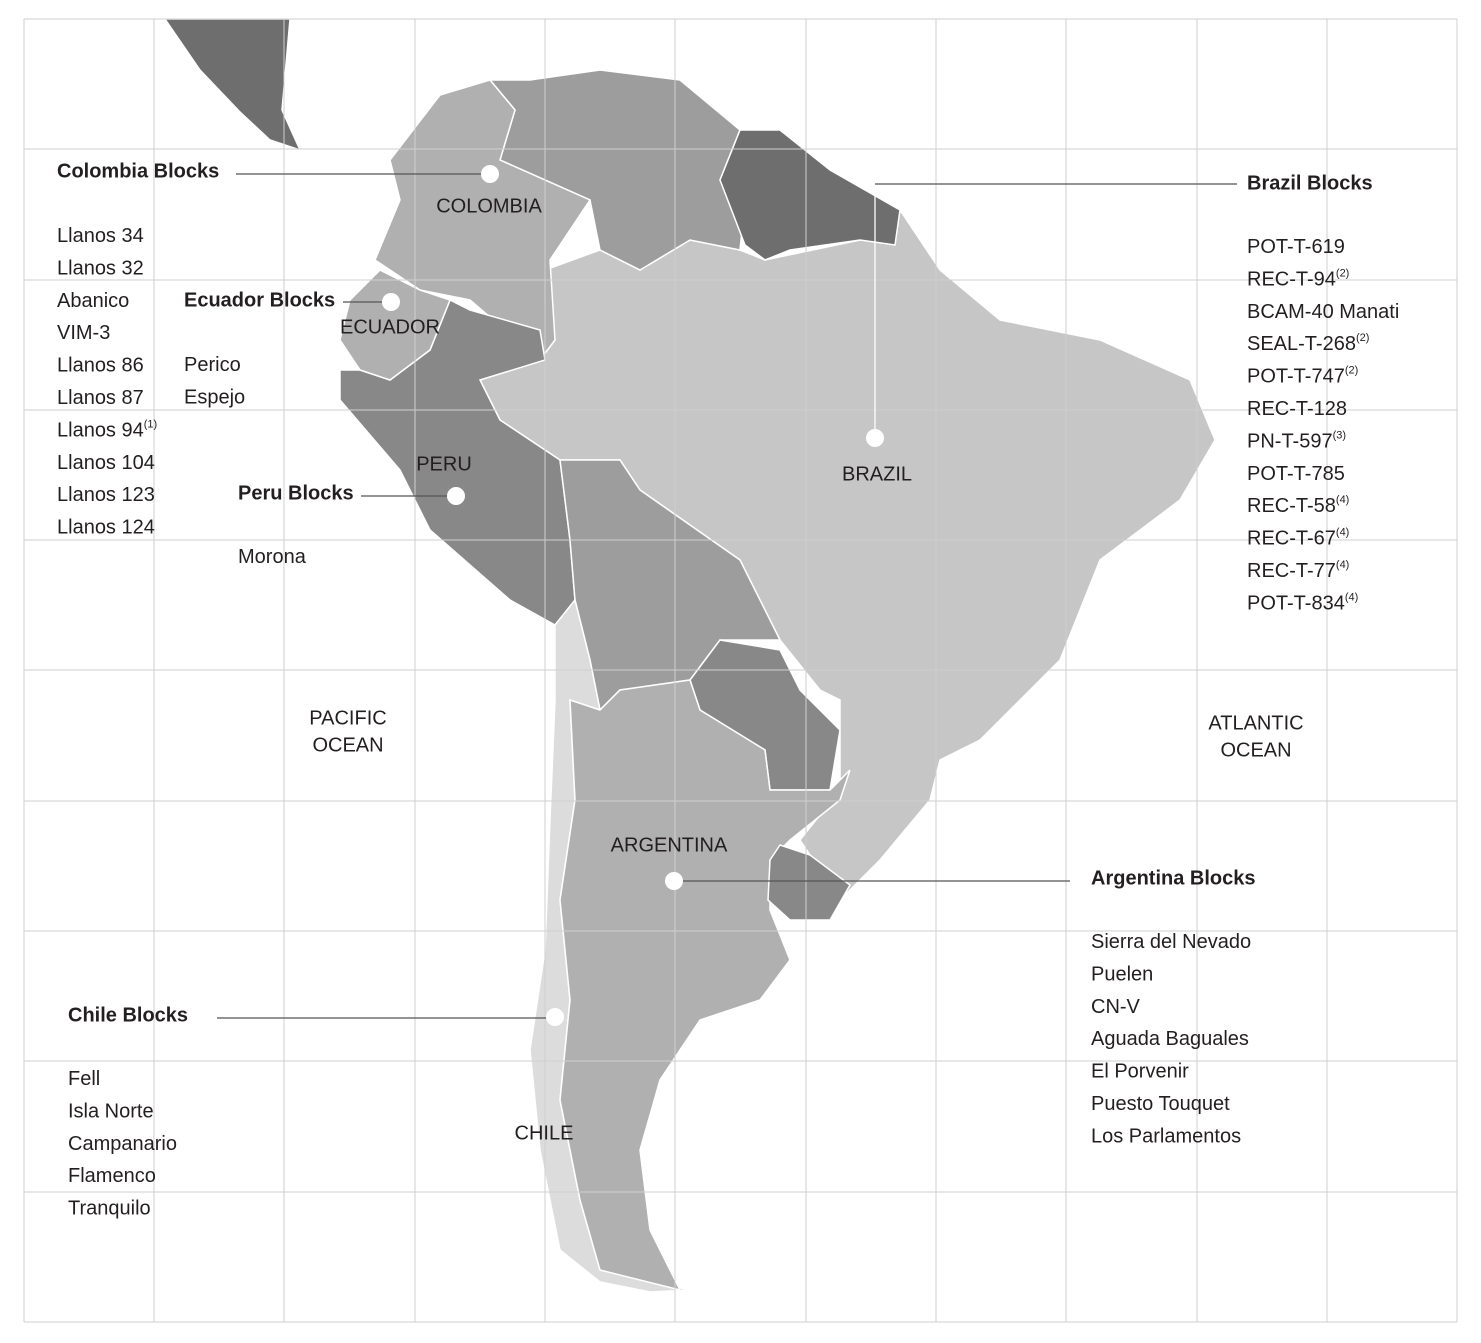 Image resolution: width=1481 pixels, height=1343 pixels. I want to click on block-item: El Porvenir, so click(1140, 1072).